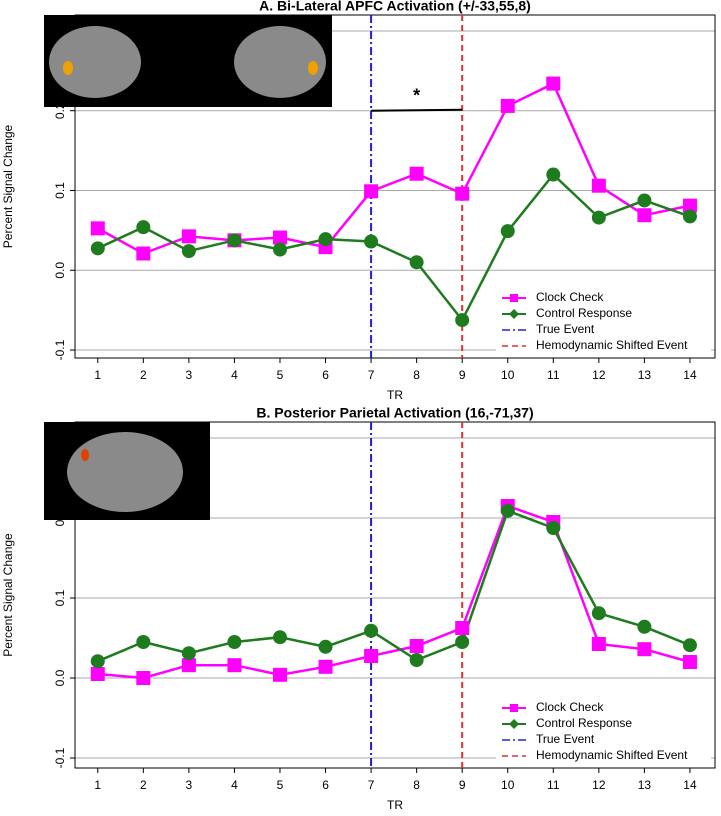 The height and width of the screenshot is (816, 721). Describe the element at coordinates (462, 375) in the screenshot. I see `x-tick-label: 9` at that location.